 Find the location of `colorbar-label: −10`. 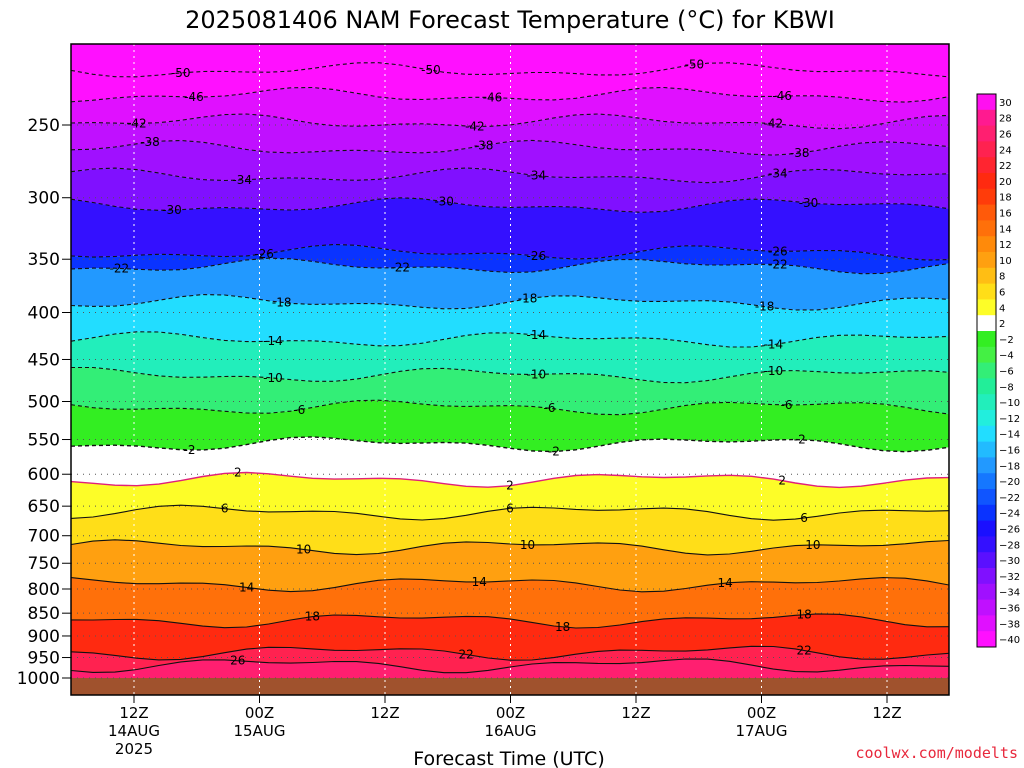

colorbar-label: −10 is located at coordinates (1009, 403).